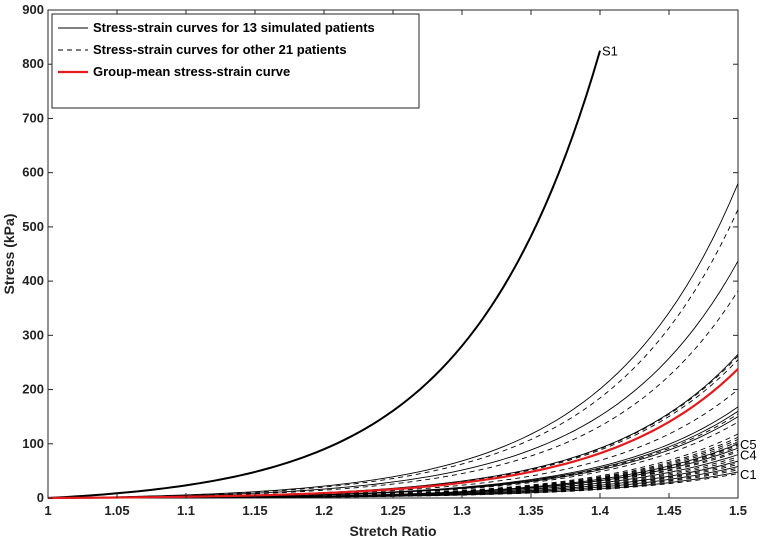  I want to click on y-tick-label: 400, so click(33, 280).